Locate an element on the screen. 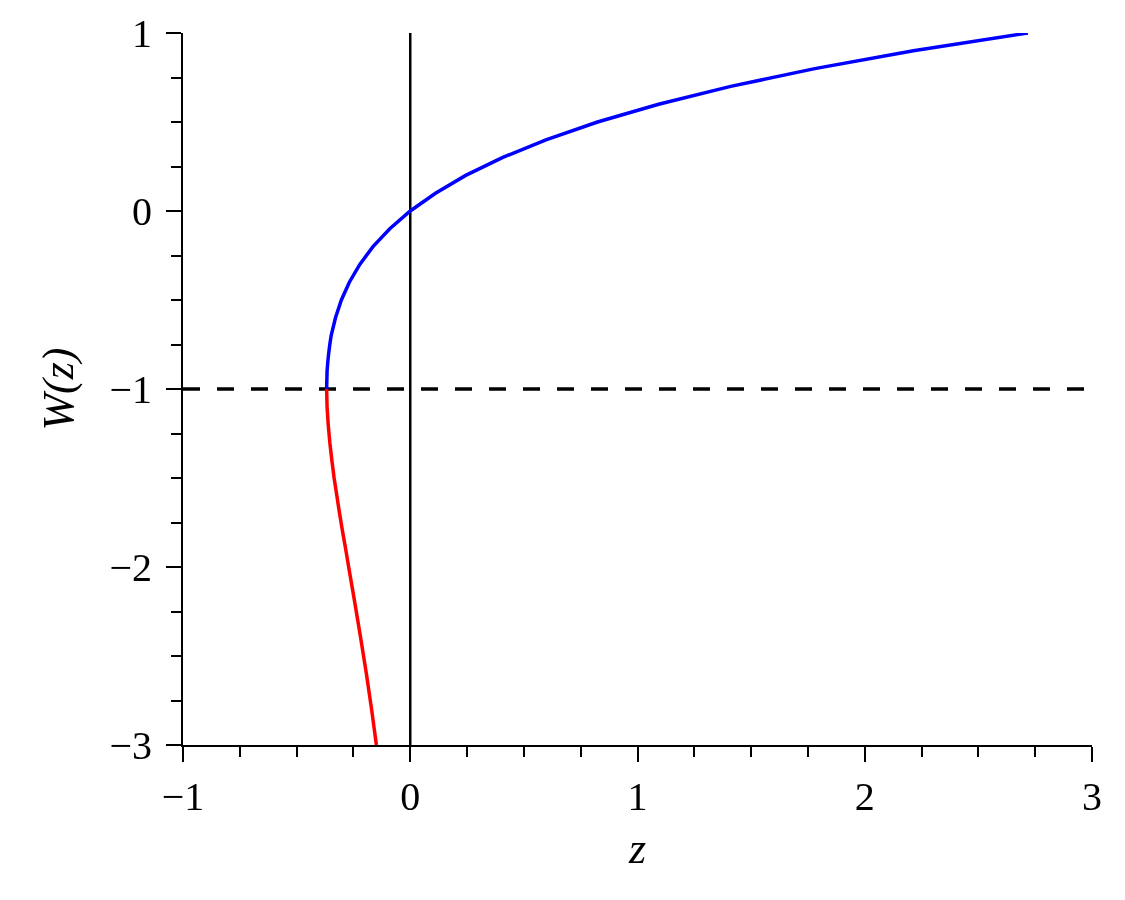  y-tick-label: 1 is located at coordinates (142, 33).